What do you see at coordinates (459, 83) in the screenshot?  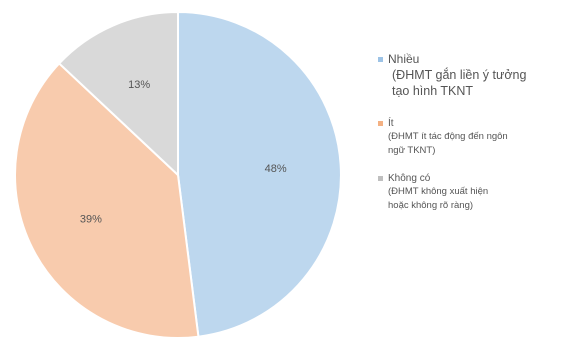 I see `legend-description-nhieu: (ĐHMT gắn liền ý tưởng tạo hình TKNT` at bounding box center [459, 83].